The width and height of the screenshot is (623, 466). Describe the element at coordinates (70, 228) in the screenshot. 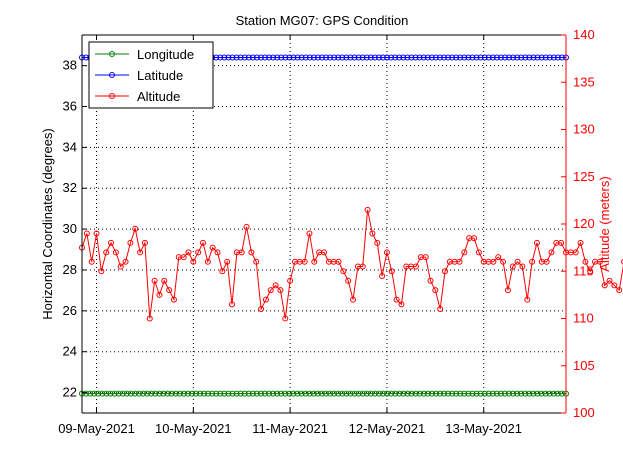

I see `y-tick-label: 30` at that location.